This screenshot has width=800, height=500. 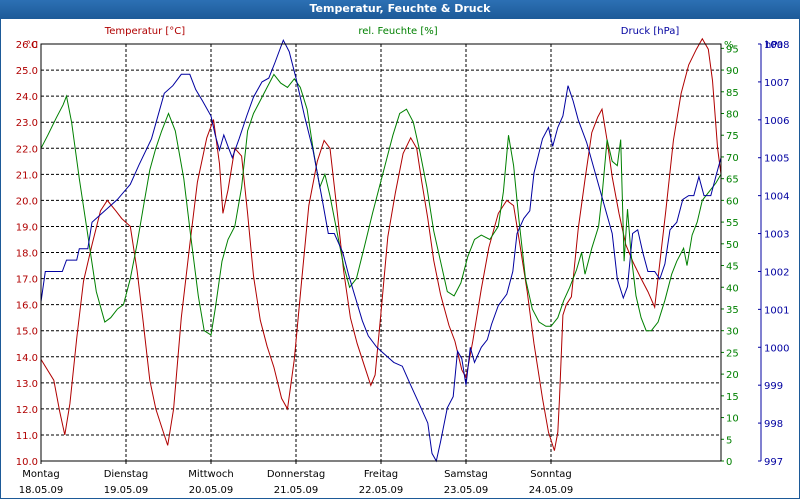 I want to click on left-tick-label: 26.0, so click(x=27, y=45).